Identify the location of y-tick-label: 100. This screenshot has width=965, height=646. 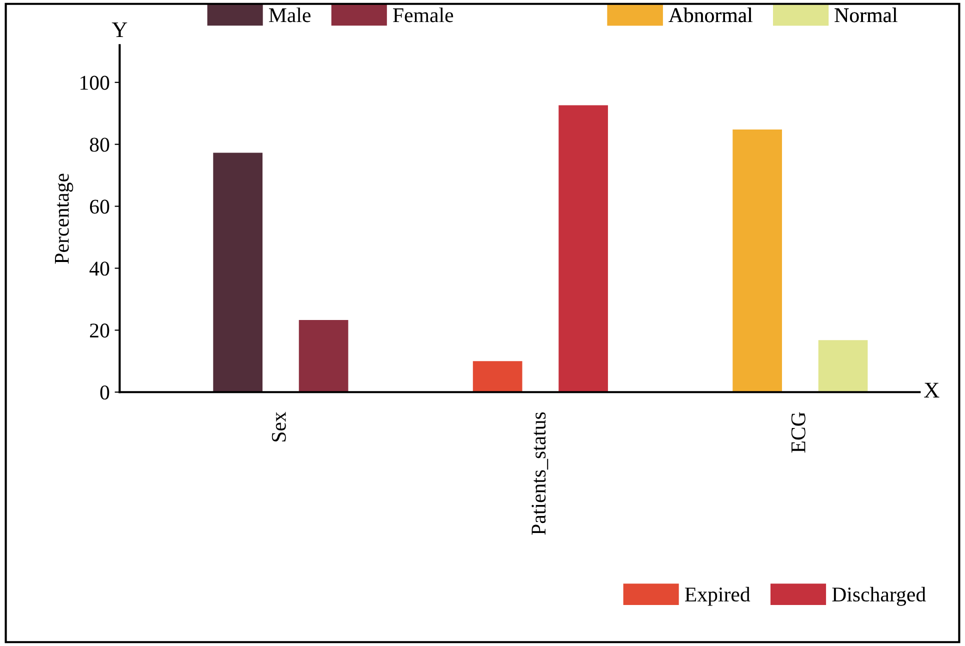
(95, 83).